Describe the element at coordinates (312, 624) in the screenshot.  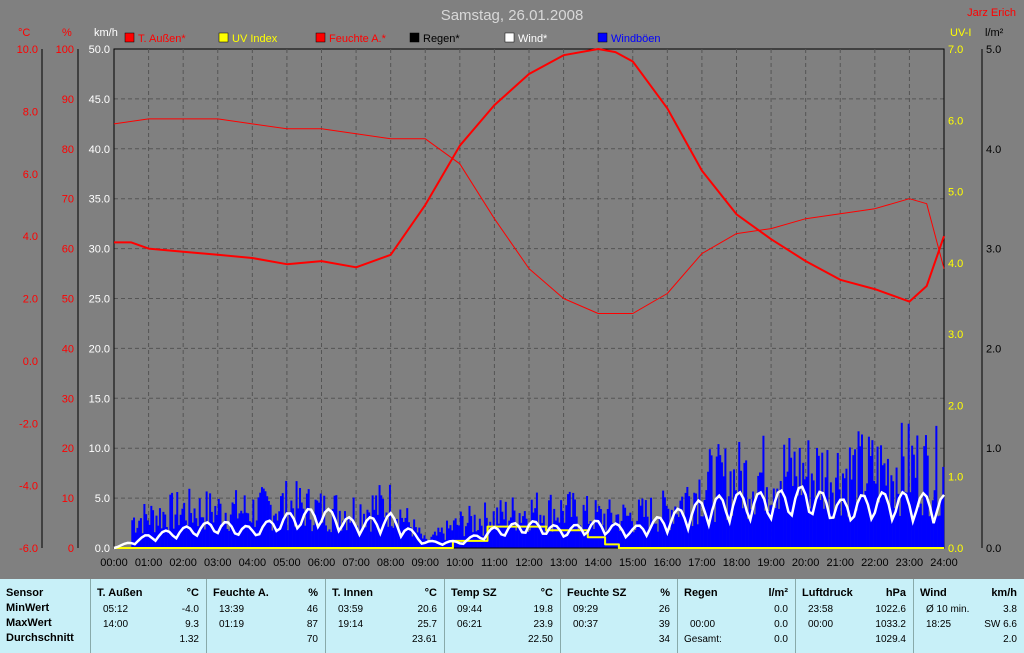
I see `max-value: 87` at that location.